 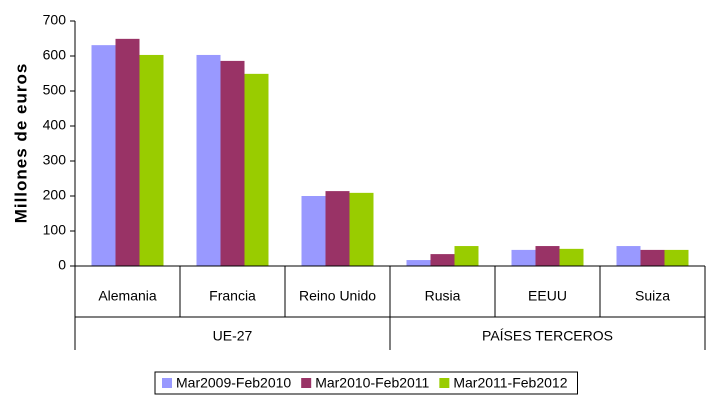 I want to click on y-tick-label: 300, so click(x=55, y=160).